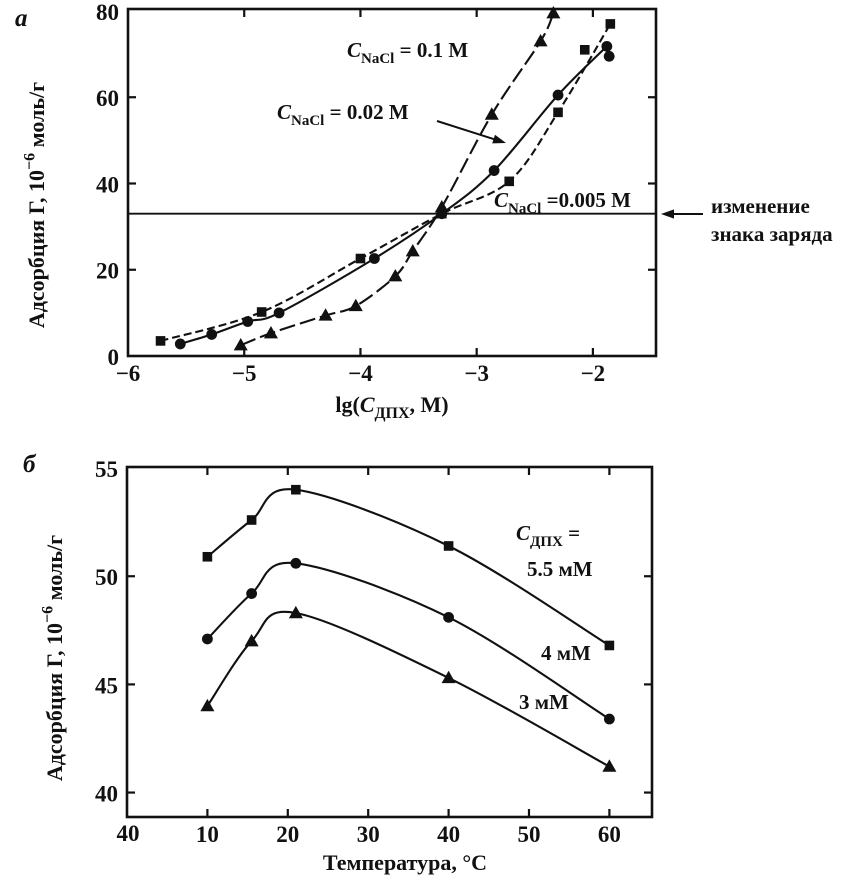  Describe the element at coordinates (106, 685) in the screenshot. I see `y-tick-label: 45` at that location.